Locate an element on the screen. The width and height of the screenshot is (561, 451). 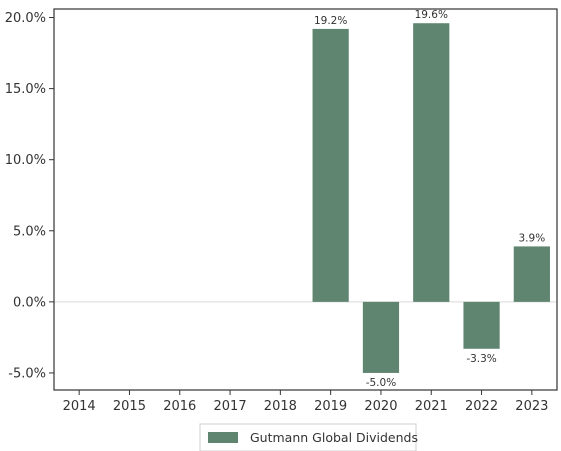
legend-label: Gutmann Global Dividends is located at coordinates (334, 437).